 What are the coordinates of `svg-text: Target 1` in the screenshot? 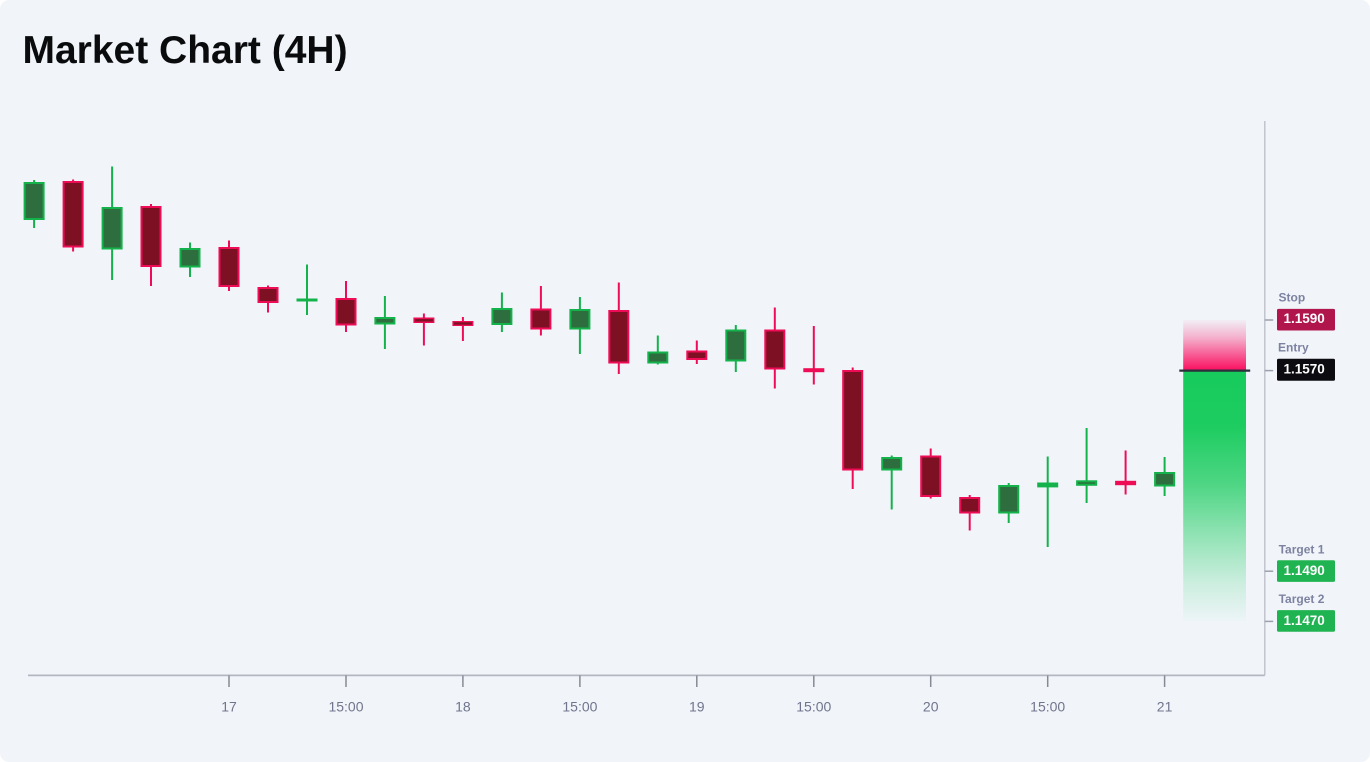 It's located at (1302, 549).